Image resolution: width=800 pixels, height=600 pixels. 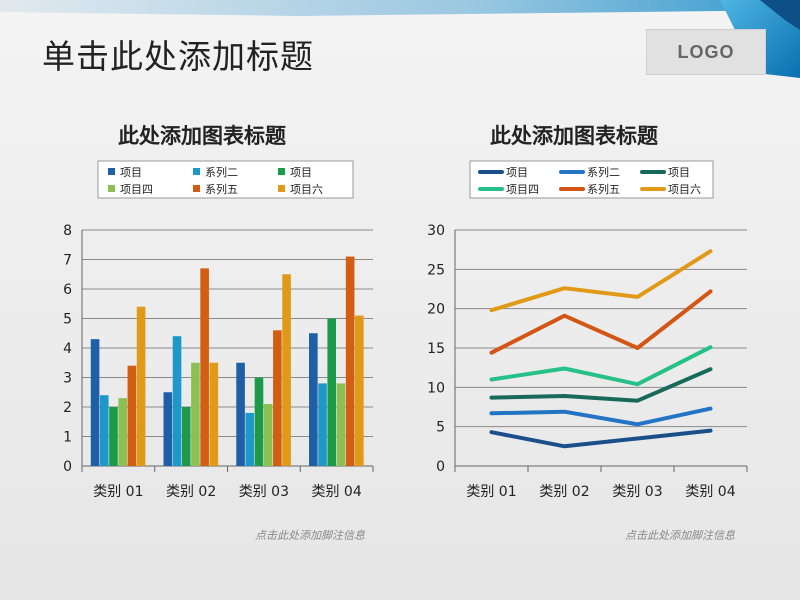 I want to click on logo: LOGO, so click(x=706, y=52).